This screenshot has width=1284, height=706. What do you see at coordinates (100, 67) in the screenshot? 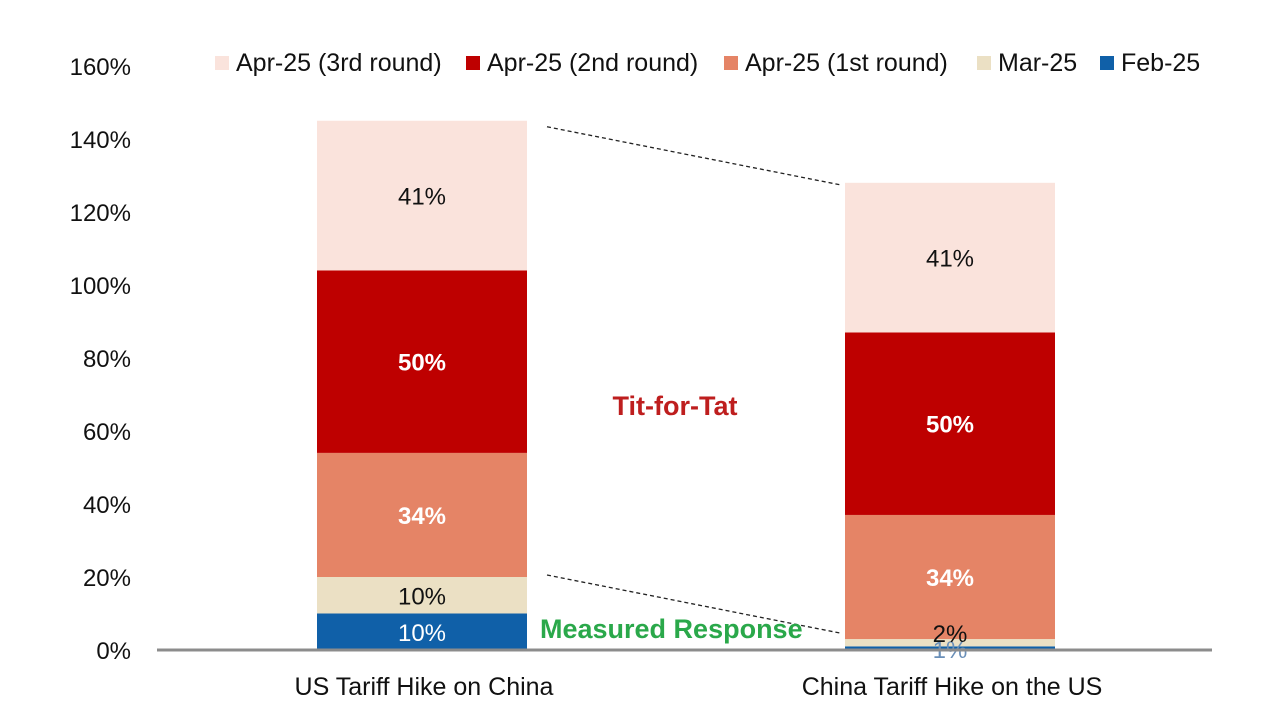
I see `y-tick-label: 160%` at bounding box center [100, 67].